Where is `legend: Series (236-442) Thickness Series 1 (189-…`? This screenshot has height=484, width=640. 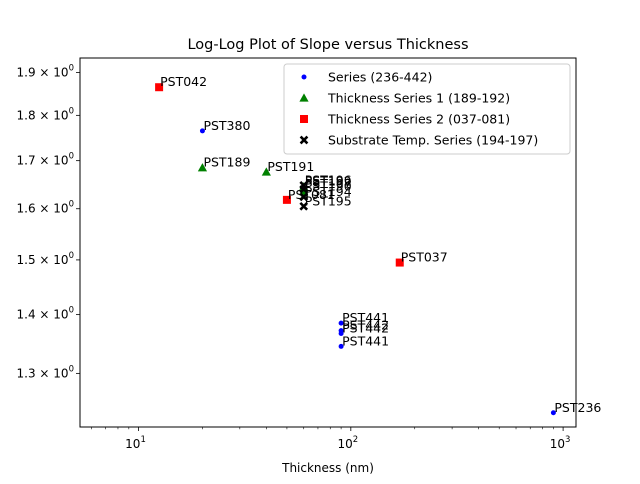 legend: Series (236-442) Thickness Series 1 (189-… is located at coordinates (427, 109).